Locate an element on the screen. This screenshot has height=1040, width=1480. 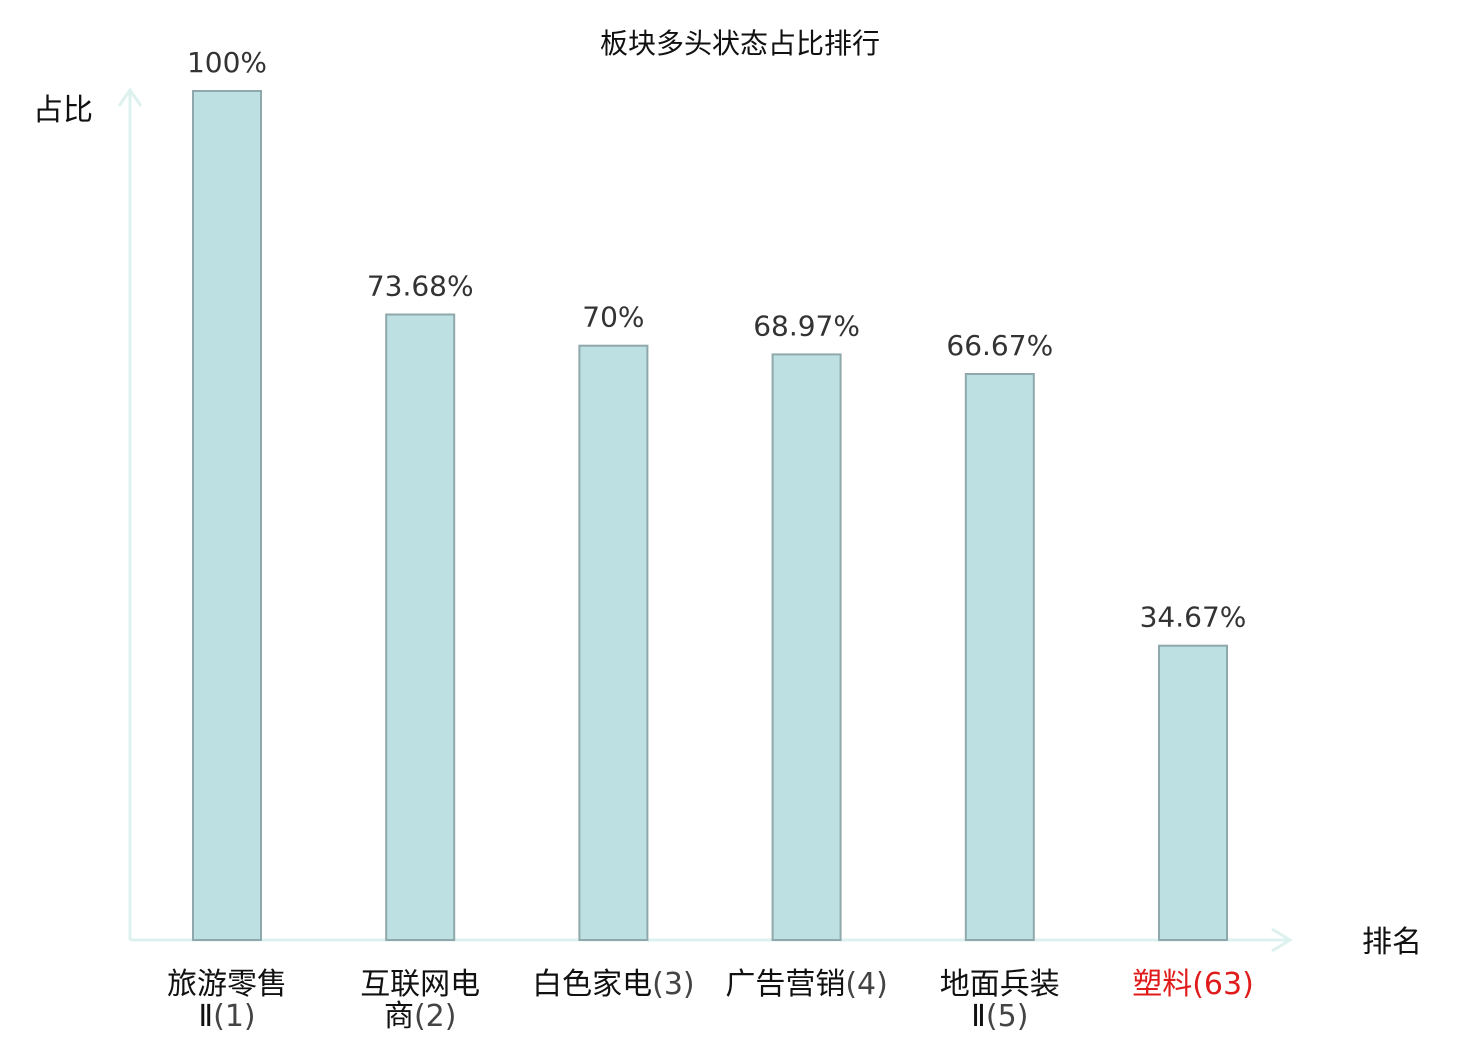
category-name: 旅游零售 is located at coordinates (227, 984).